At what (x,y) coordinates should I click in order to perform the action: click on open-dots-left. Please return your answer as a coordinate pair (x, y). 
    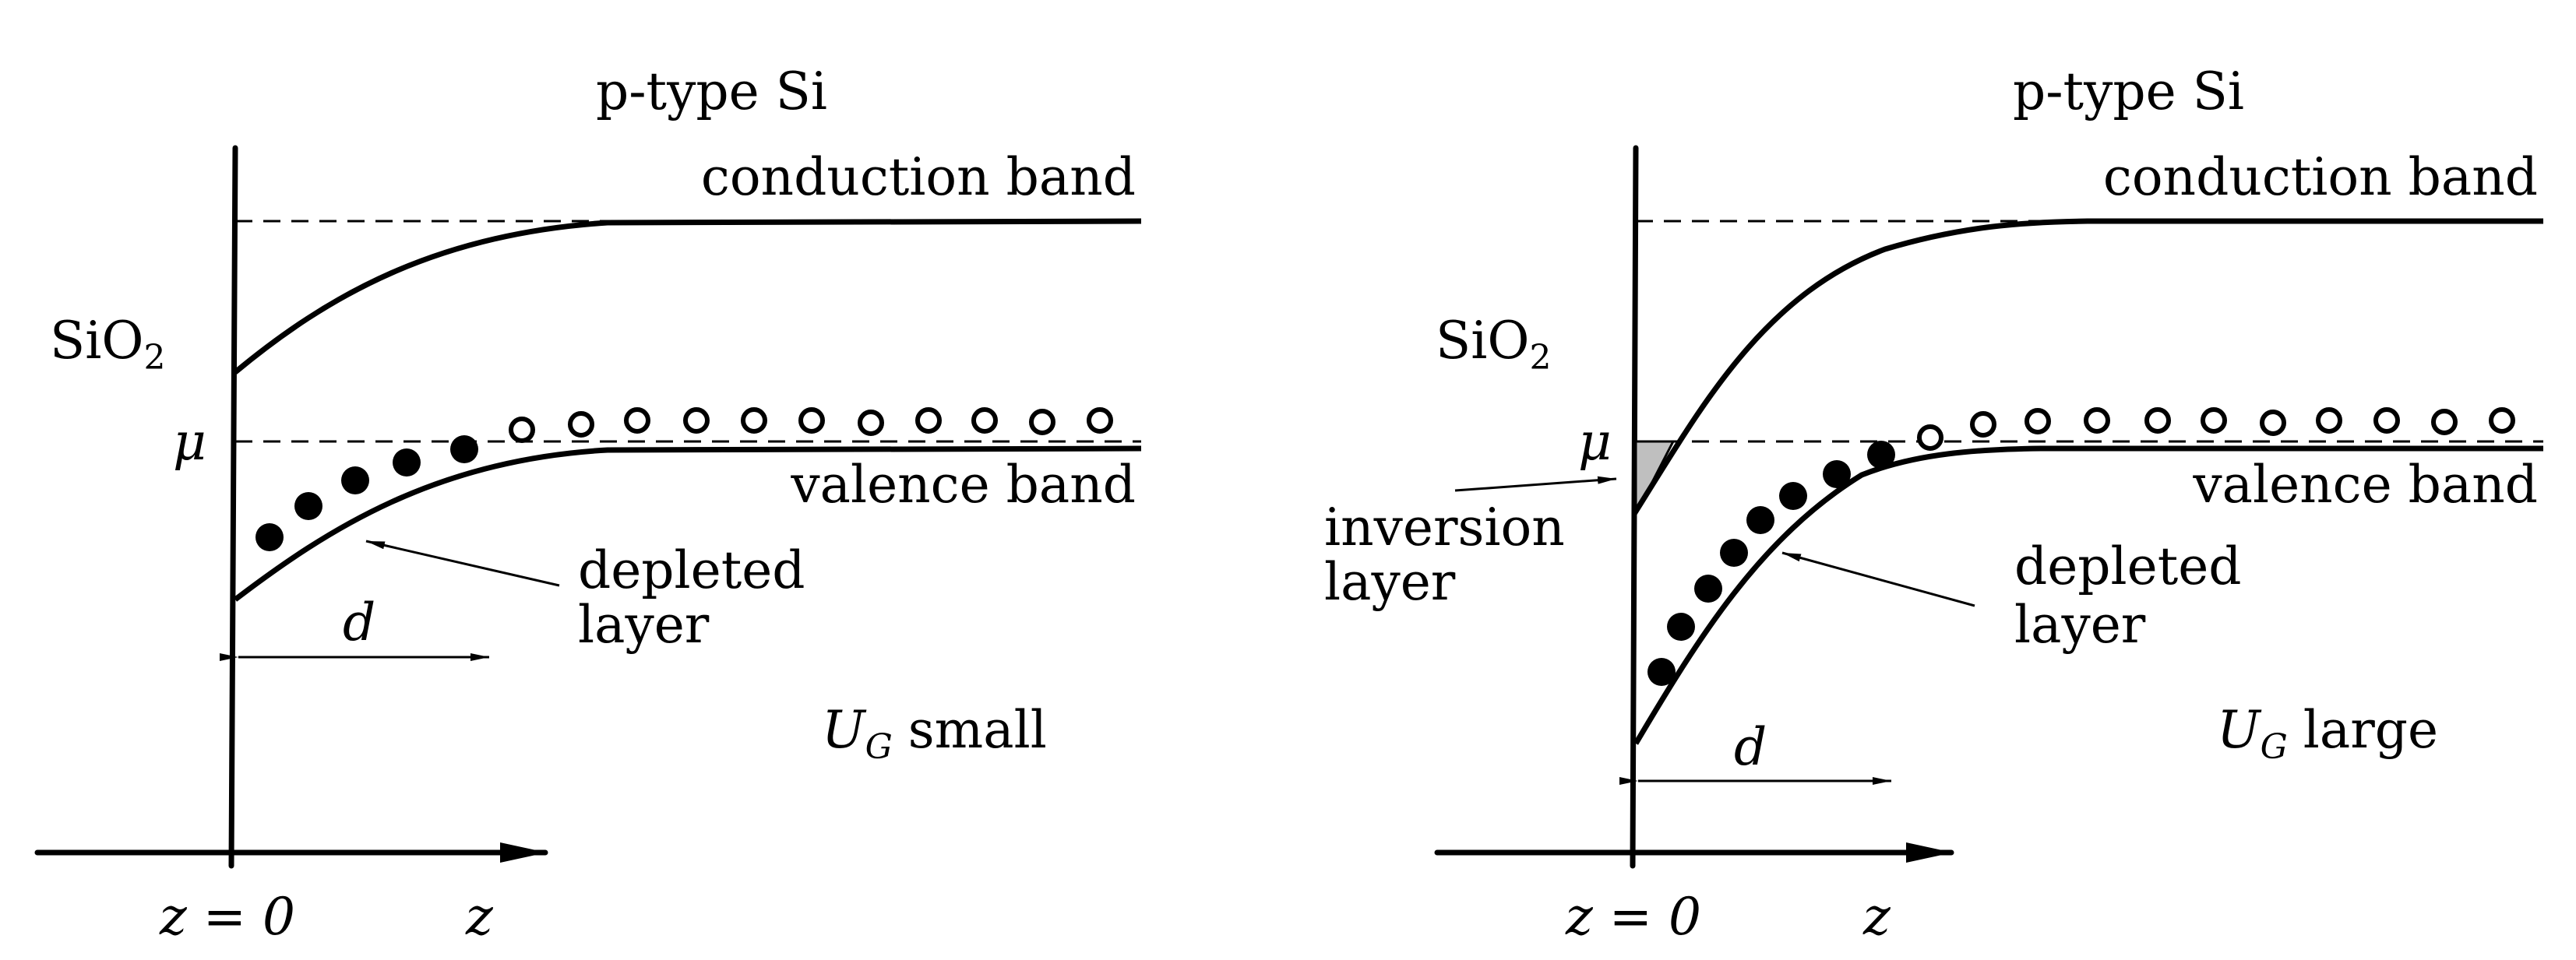
    Looking at the image, I should click on (811, 425).